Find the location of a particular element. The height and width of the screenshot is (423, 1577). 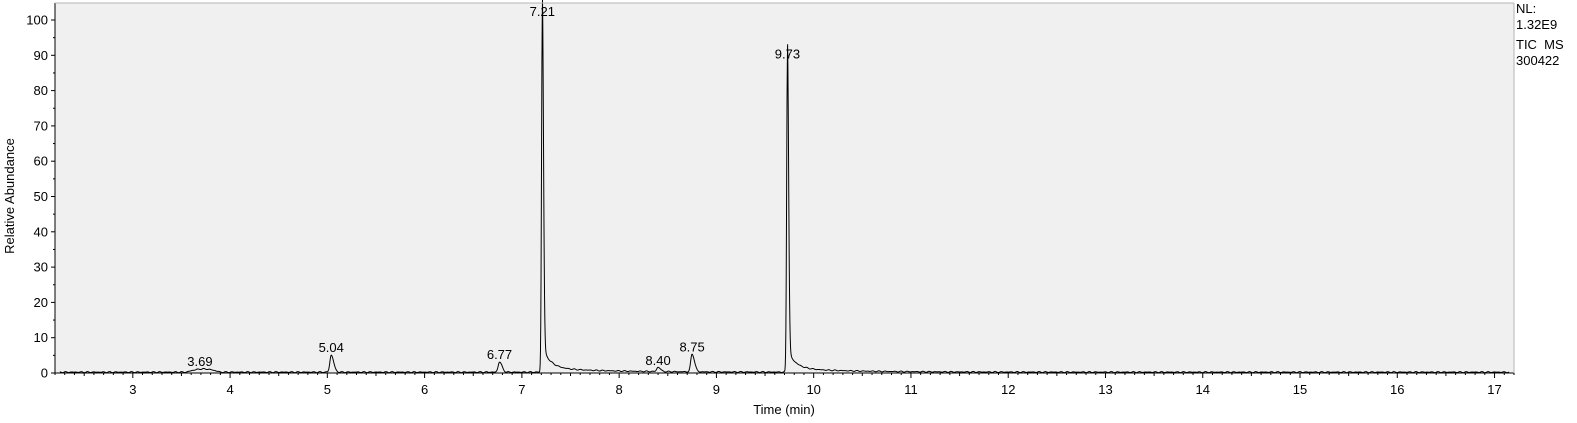

x-tick-label: 13 is located at coordinates (1105, 389).